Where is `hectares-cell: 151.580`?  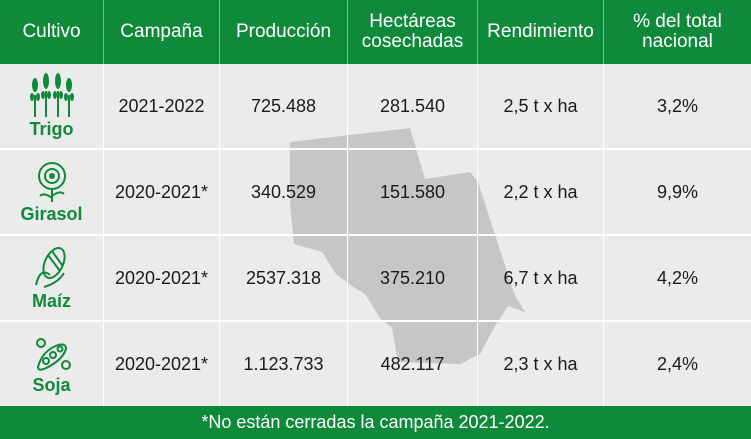
hectares-cell: 151.580 is located at coordinates (413, 192).